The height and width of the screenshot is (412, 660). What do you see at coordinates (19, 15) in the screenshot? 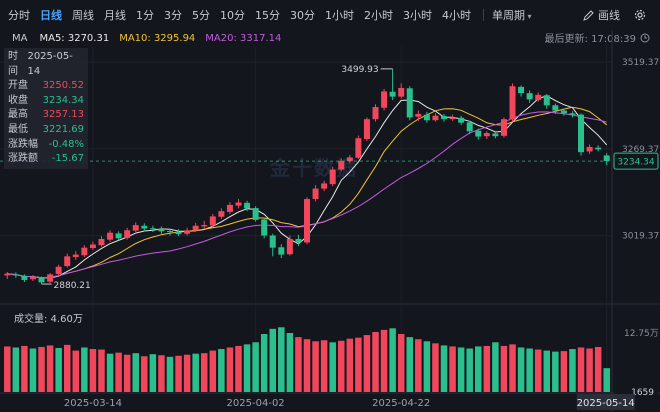
I see `tab-period-0: 分时` at bounding box center [19, 15].